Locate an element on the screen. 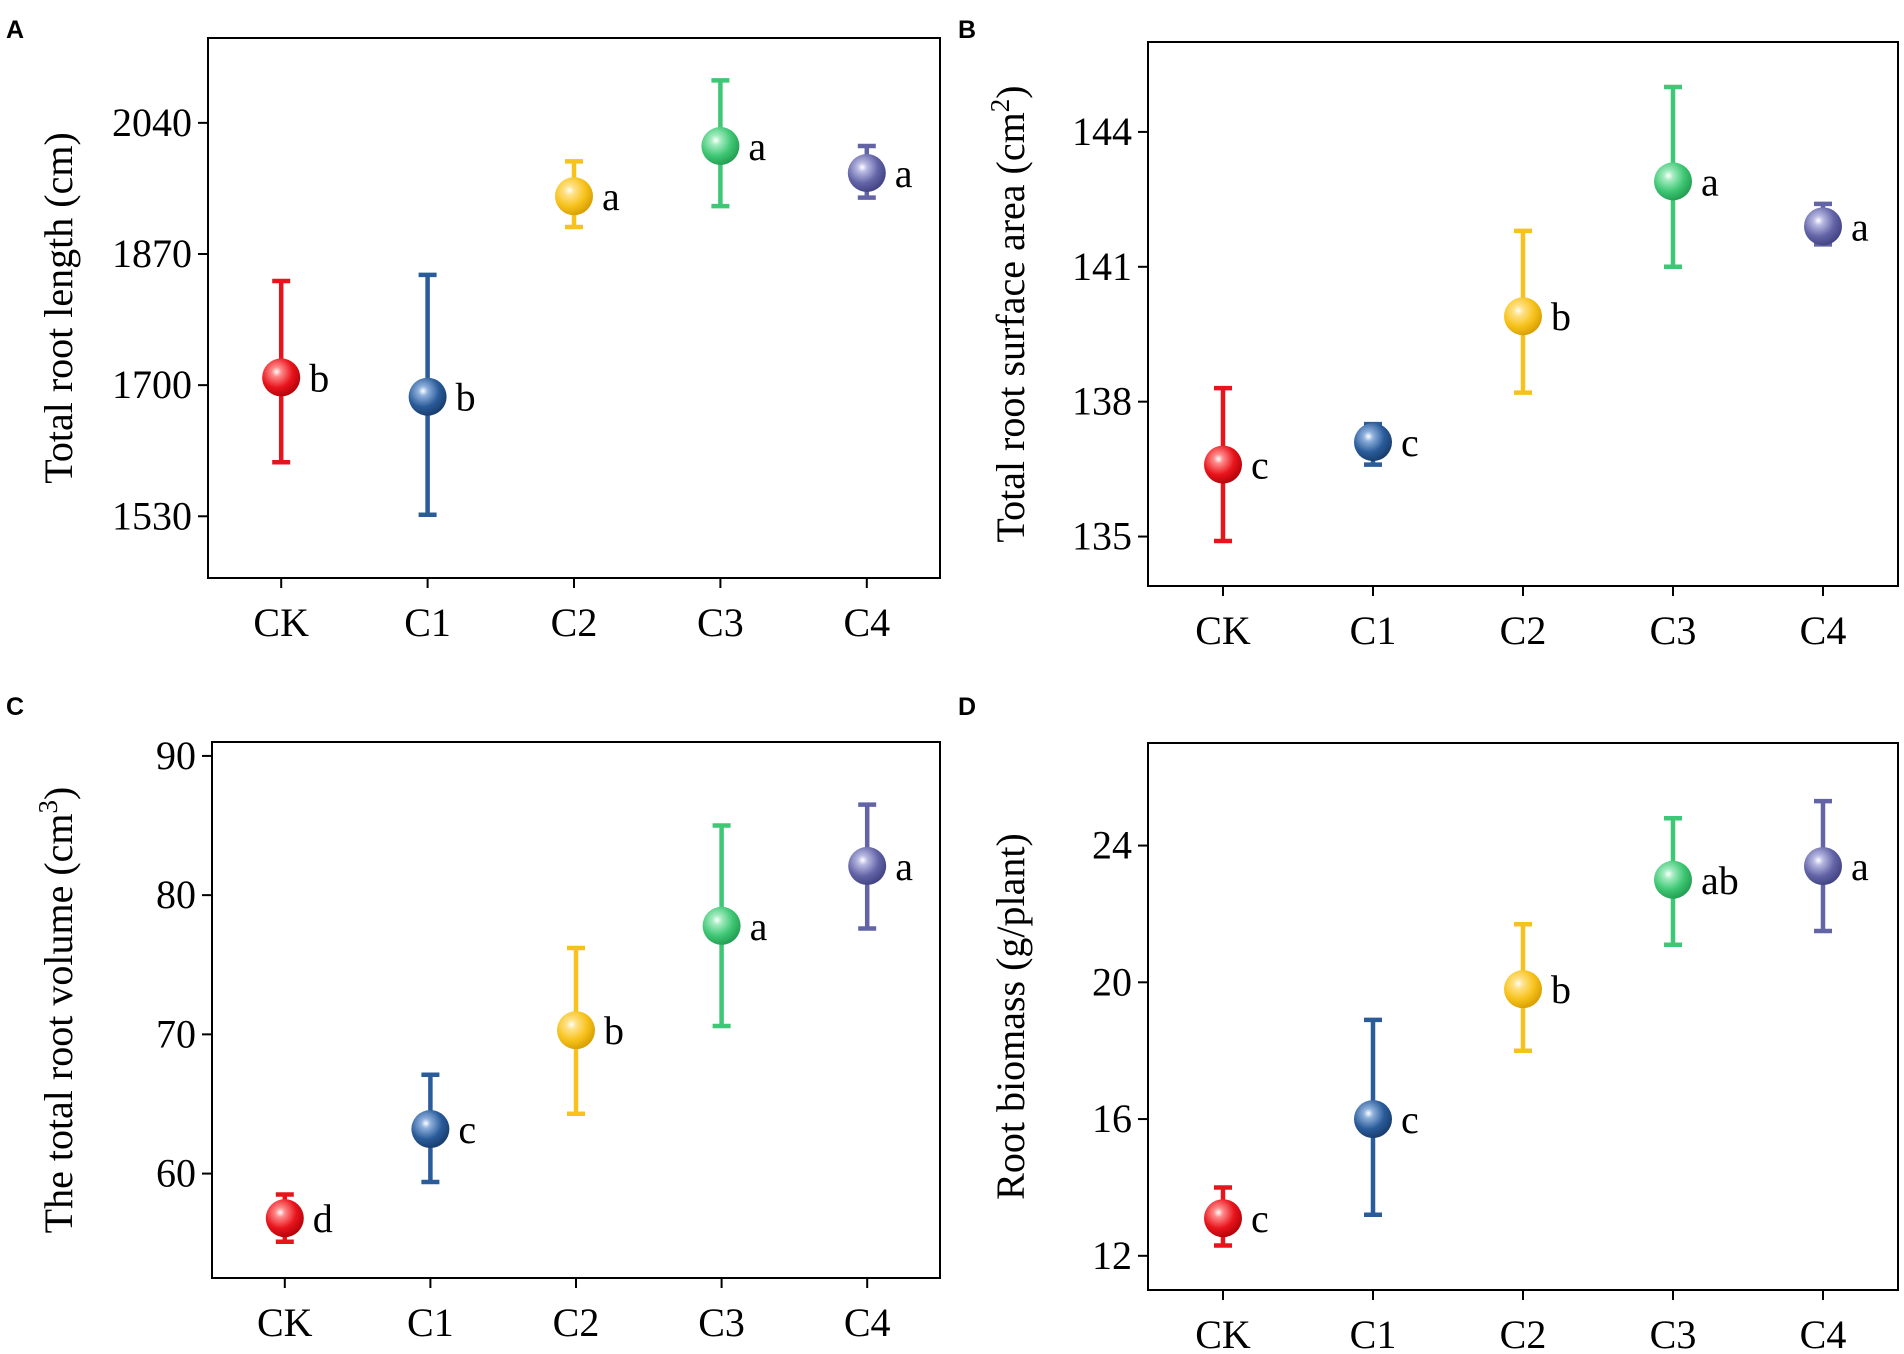 This screenshot has height=1354, width=1904. y-tick-label: 24 is located at coordinates (1112, 845).